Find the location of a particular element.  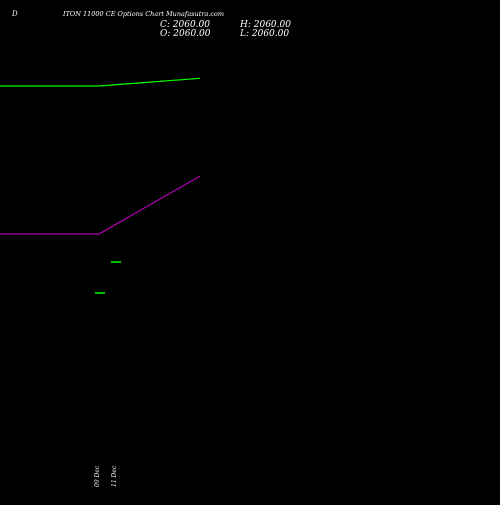

x-tick-label: 11 Dec is located at coordinates (114, 476).